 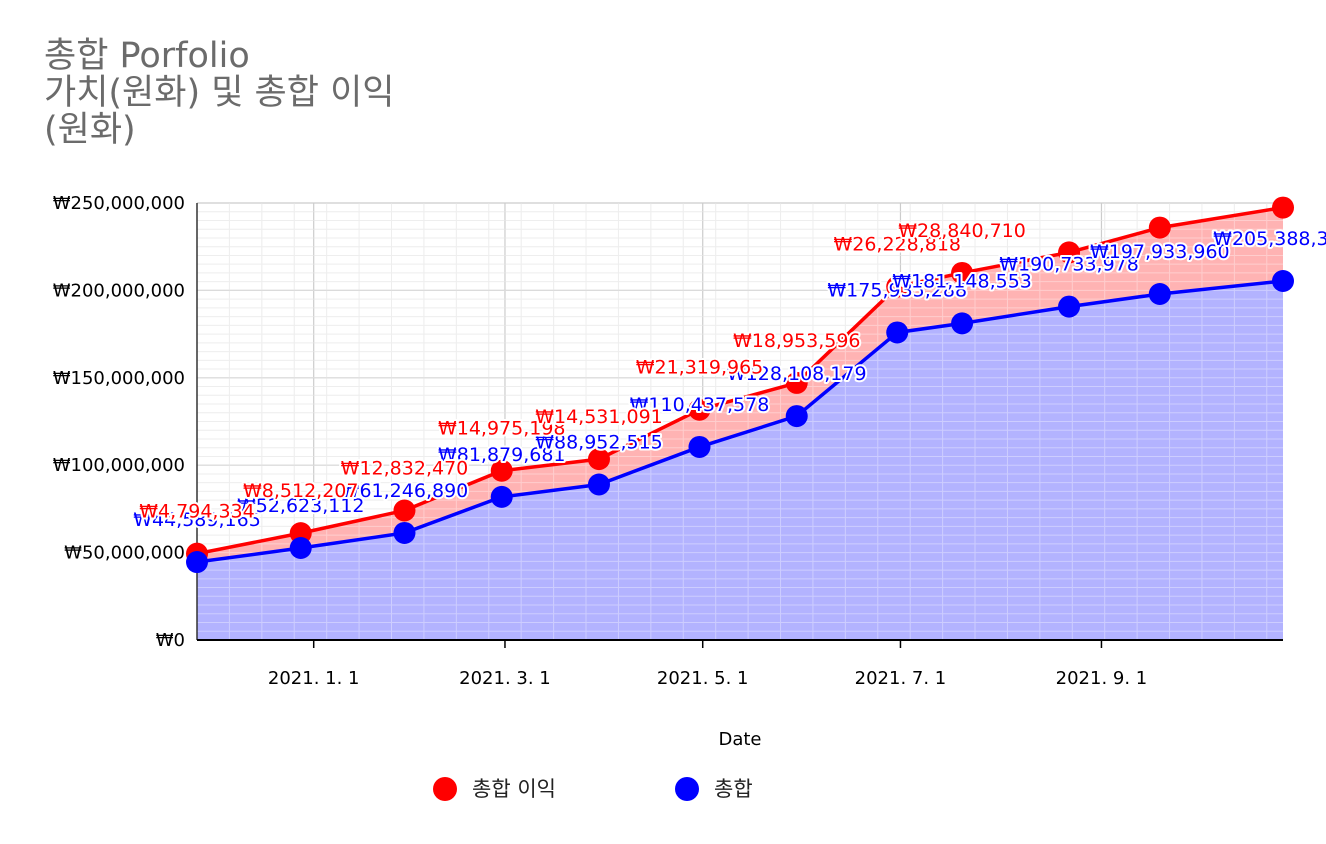 I want to click on data-label-total: ₩88,952,515, so click(x=599, y=443).